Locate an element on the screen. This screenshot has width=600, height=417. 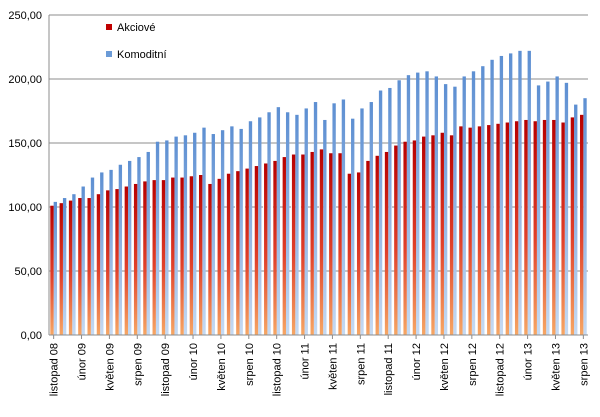
x-tick-label: listopad 12 is located at coordinates (501, 369).